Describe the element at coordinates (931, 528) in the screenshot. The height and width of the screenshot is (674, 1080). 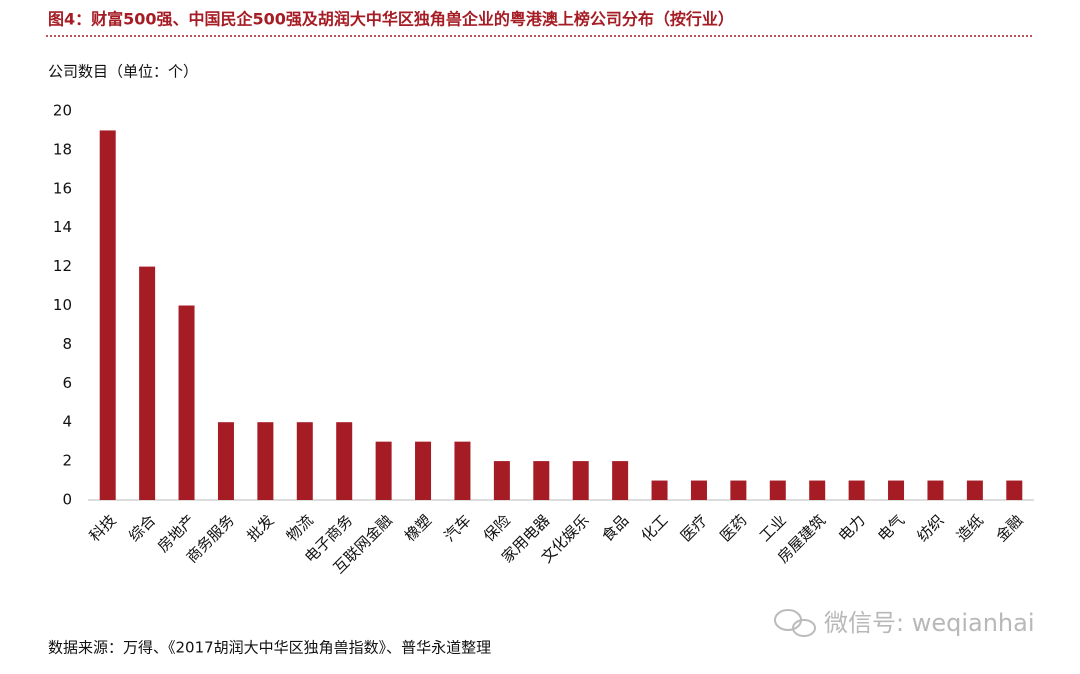
I see `x-tick-label: 纺织` at that location.